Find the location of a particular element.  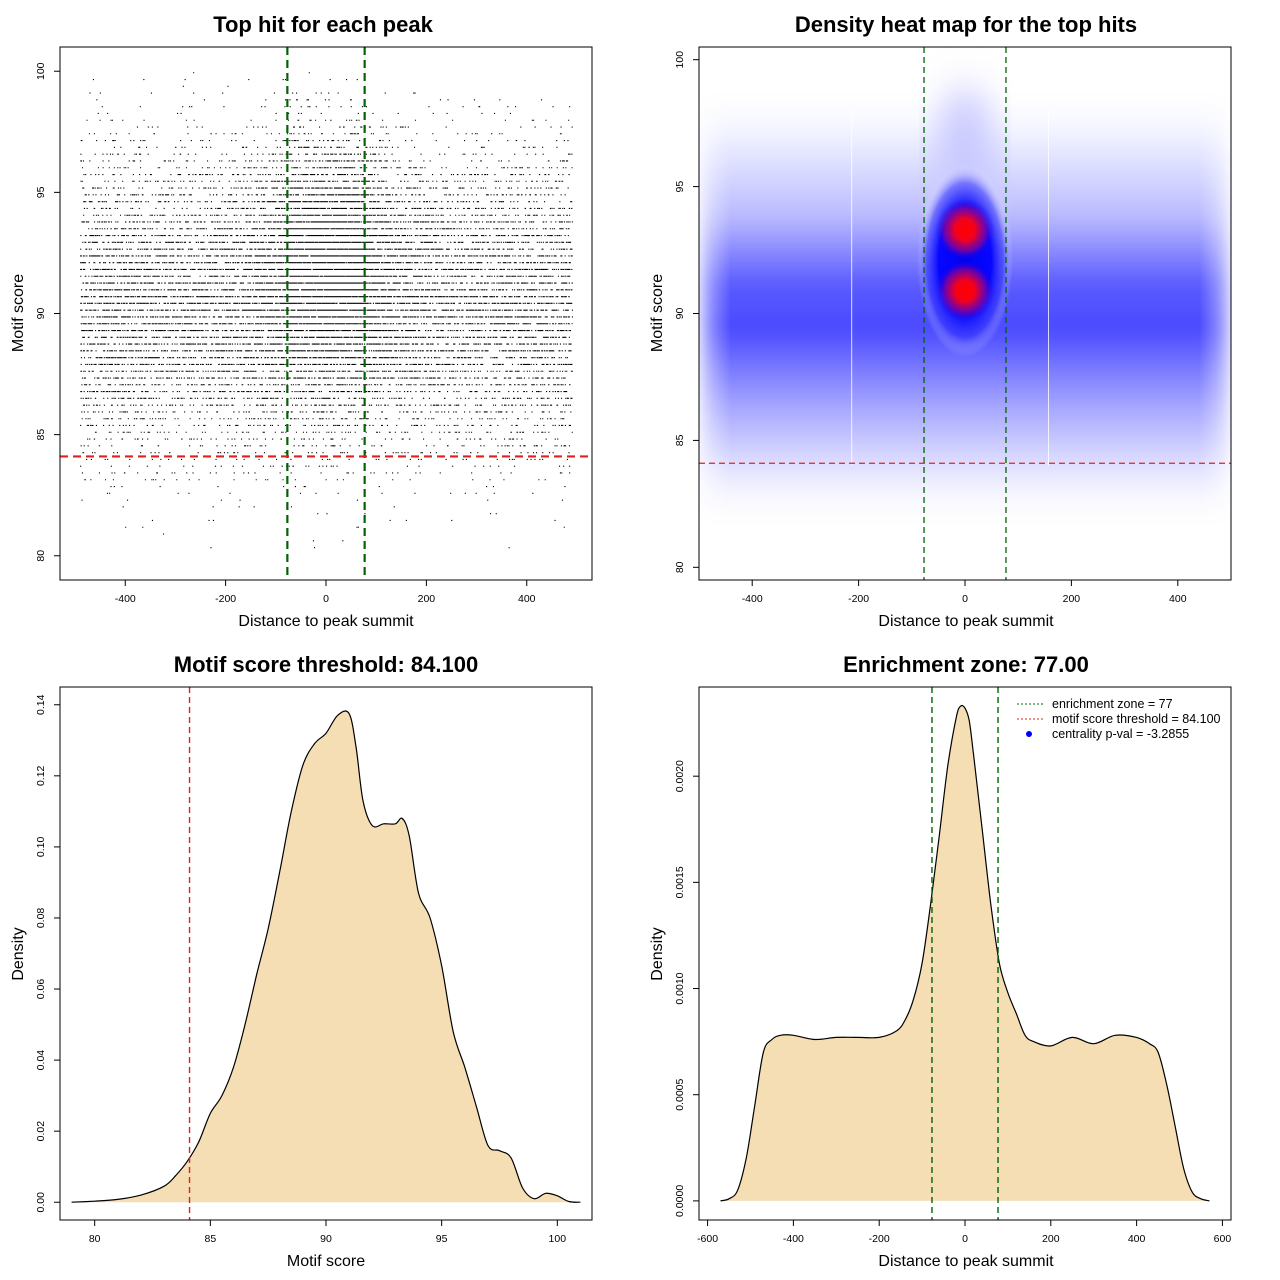

distance-density-x-tick-label: -200 is located at coordinates (879, 1239).